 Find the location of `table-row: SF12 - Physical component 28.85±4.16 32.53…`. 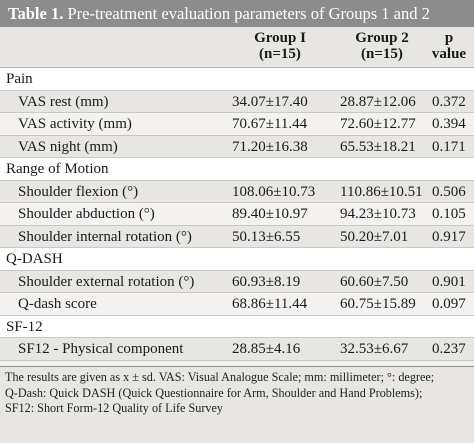

table-row: SF12 - Physical component 28.85±4.16 32.53… is located at coordinates (237, 349).